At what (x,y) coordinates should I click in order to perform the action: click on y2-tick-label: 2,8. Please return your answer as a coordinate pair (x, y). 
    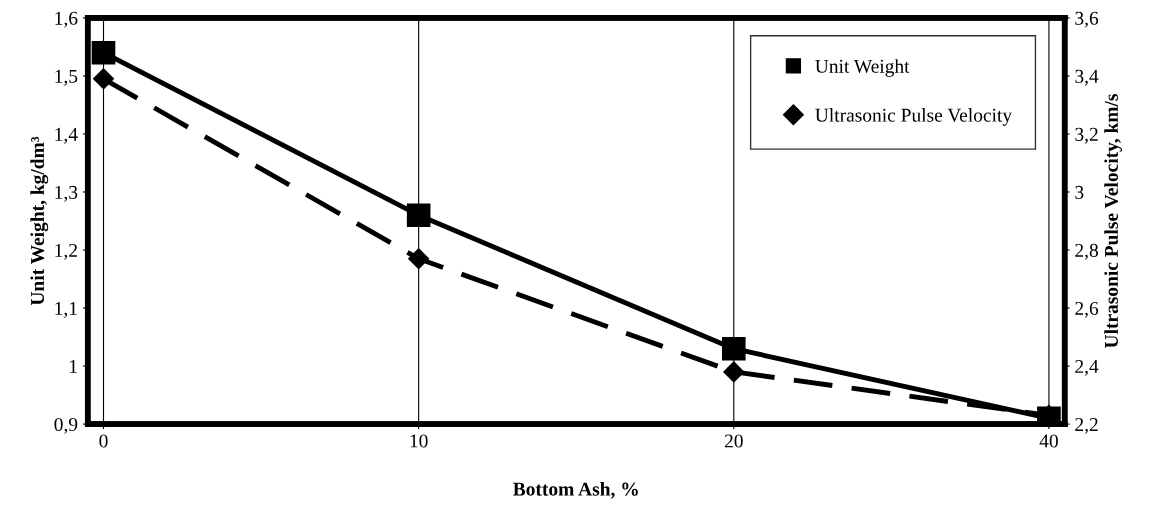
    Looking at the image, I should click on (1086, 251).